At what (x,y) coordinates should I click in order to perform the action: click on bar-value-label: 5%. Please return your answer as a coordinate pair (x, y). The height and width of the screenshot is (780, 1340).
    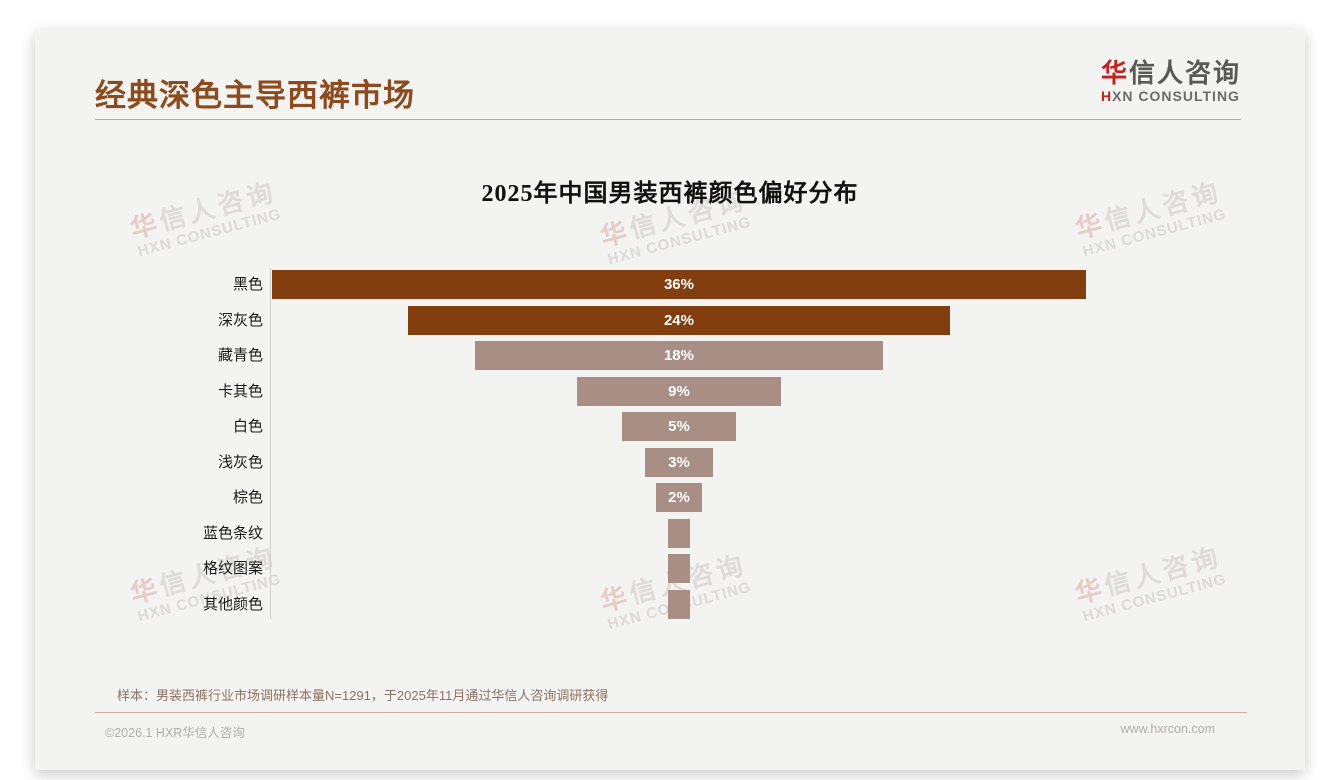
    Looking at the image, I should click on (679, 426).